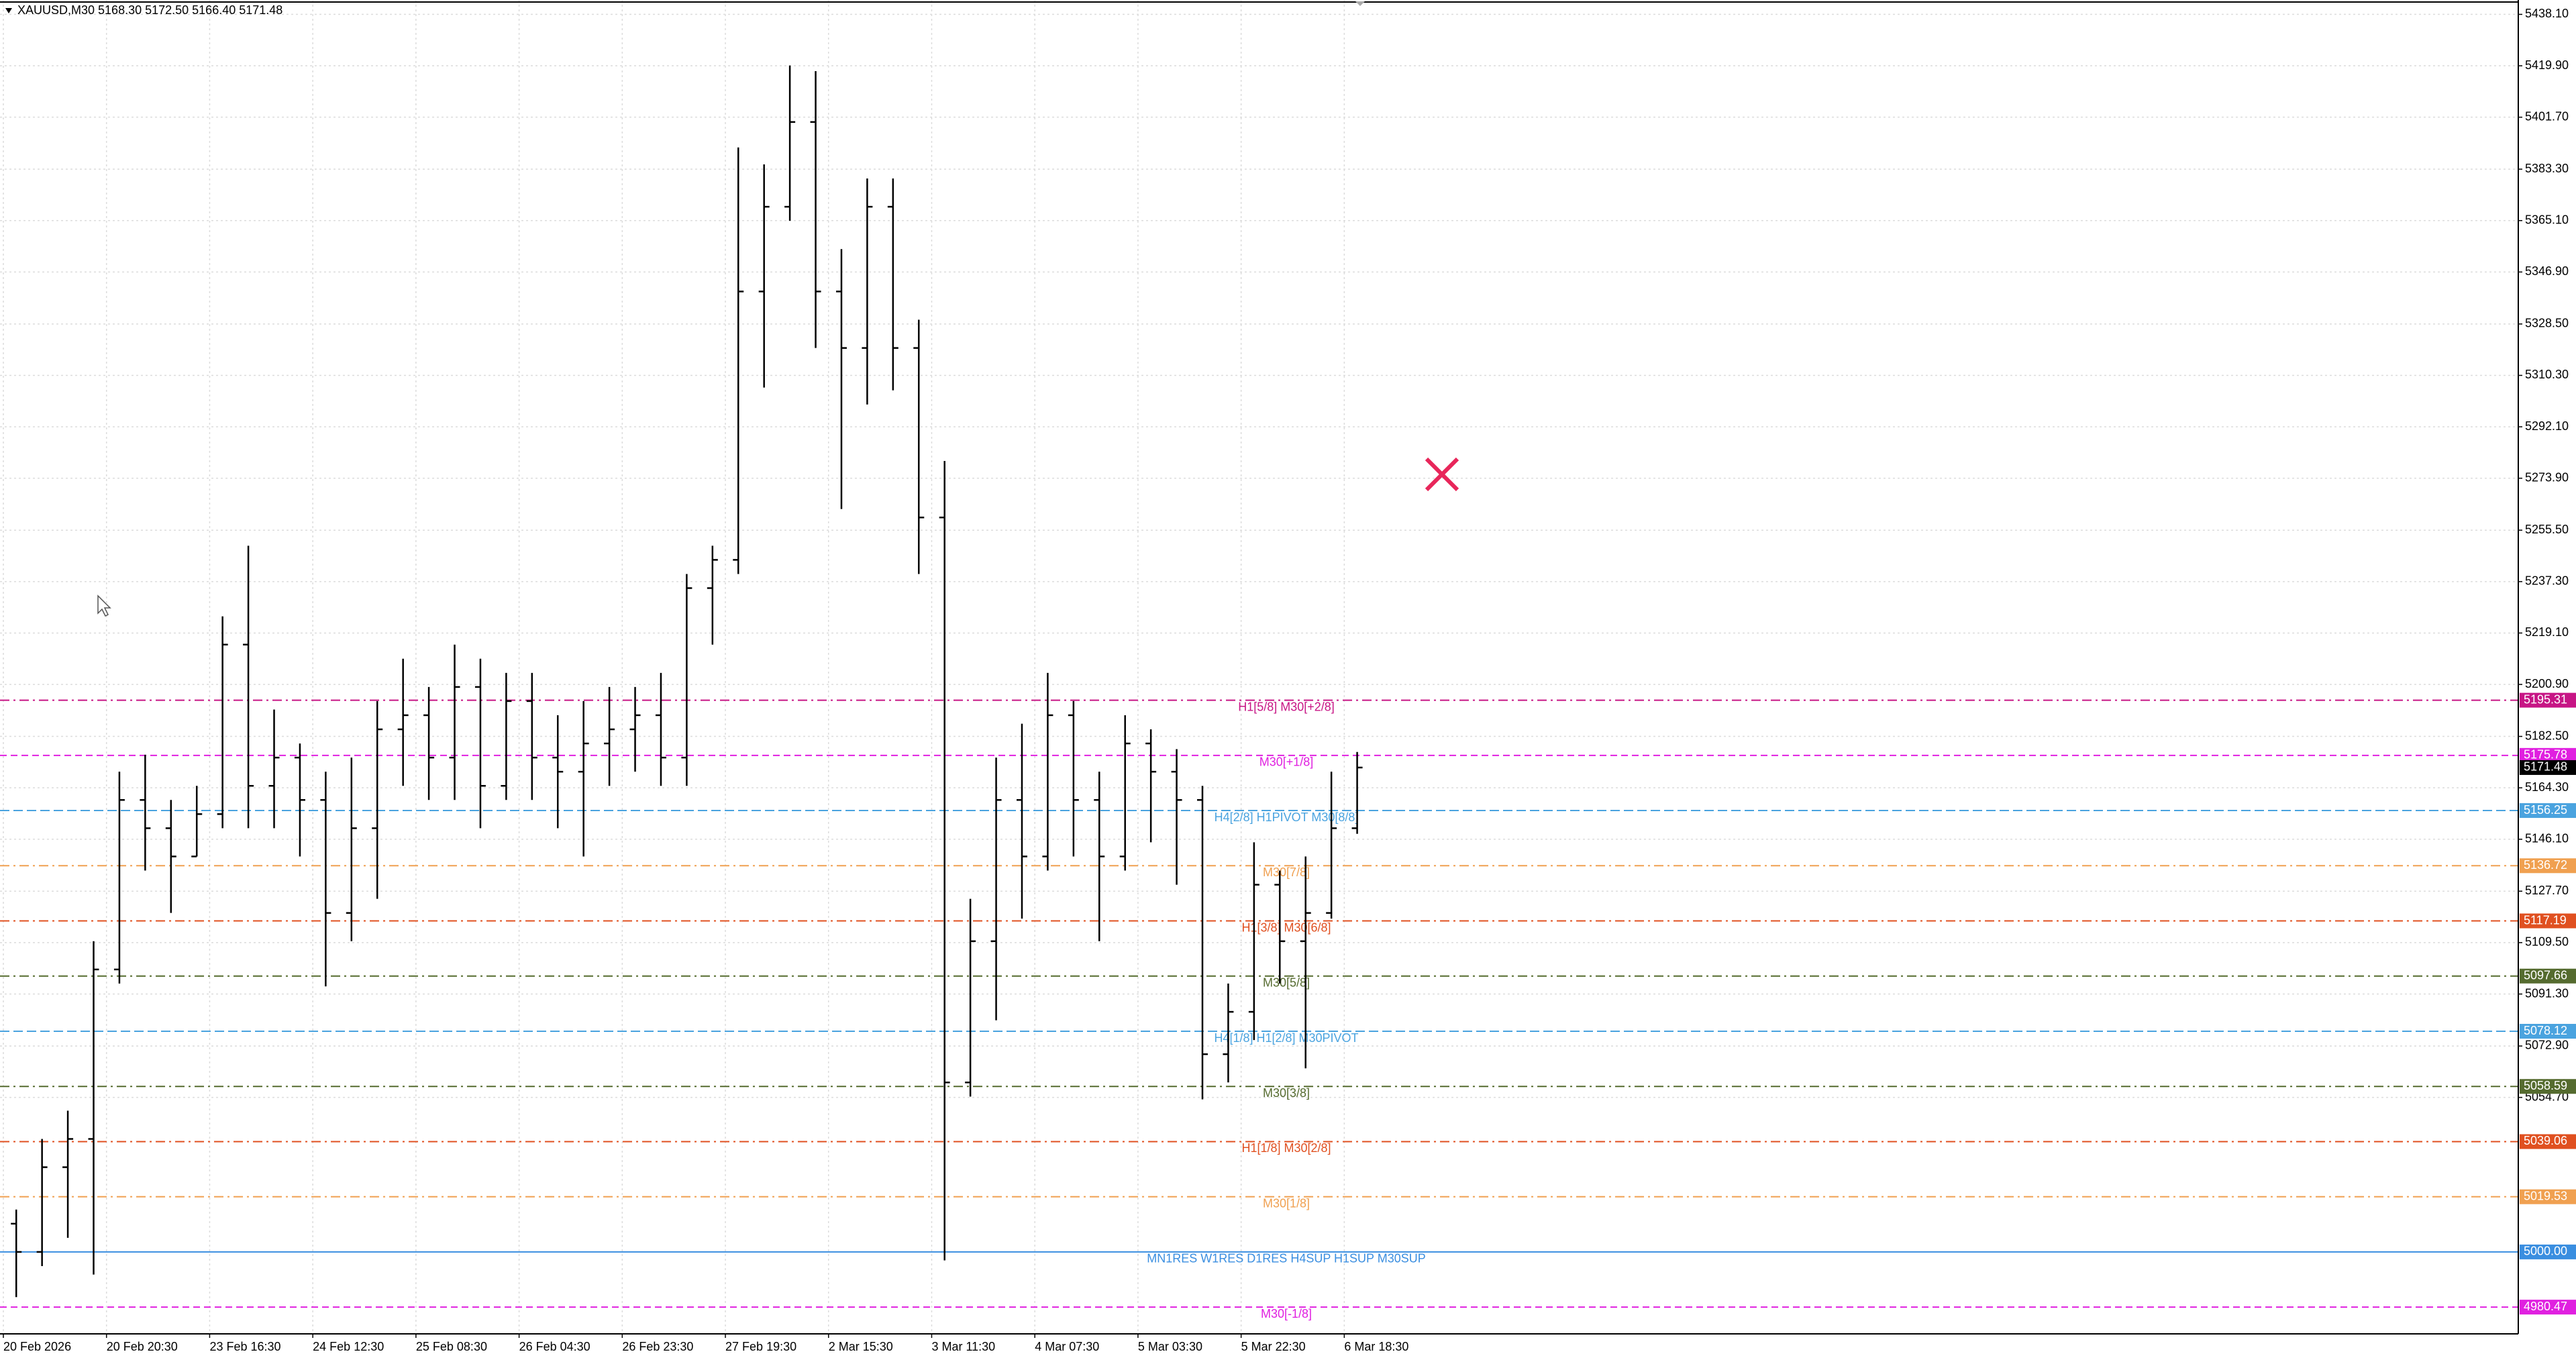 The width and height of the screenshot is (2576, 1356). Describe the element at coordinates (2547, 838) in the screenshot. I see `y-tick-label: 5146.10` at that location.